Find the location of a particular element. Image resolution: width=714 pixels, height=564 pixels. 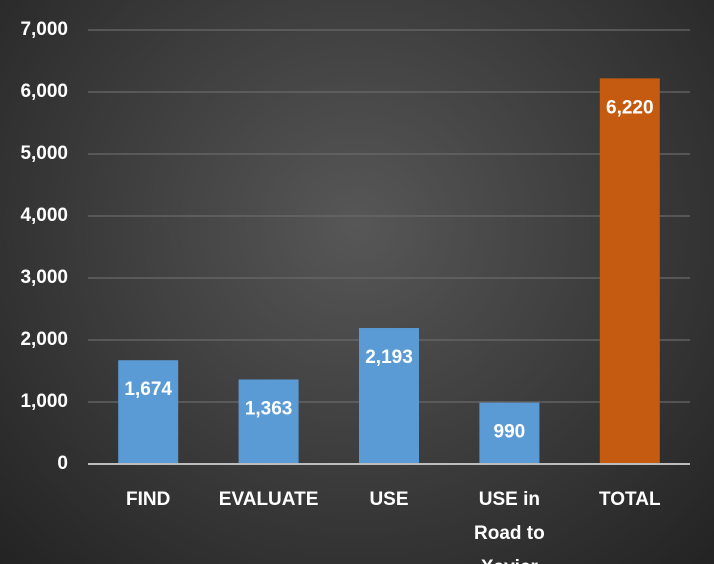

value-label: 6,220 is located at coordinates (630, 107).